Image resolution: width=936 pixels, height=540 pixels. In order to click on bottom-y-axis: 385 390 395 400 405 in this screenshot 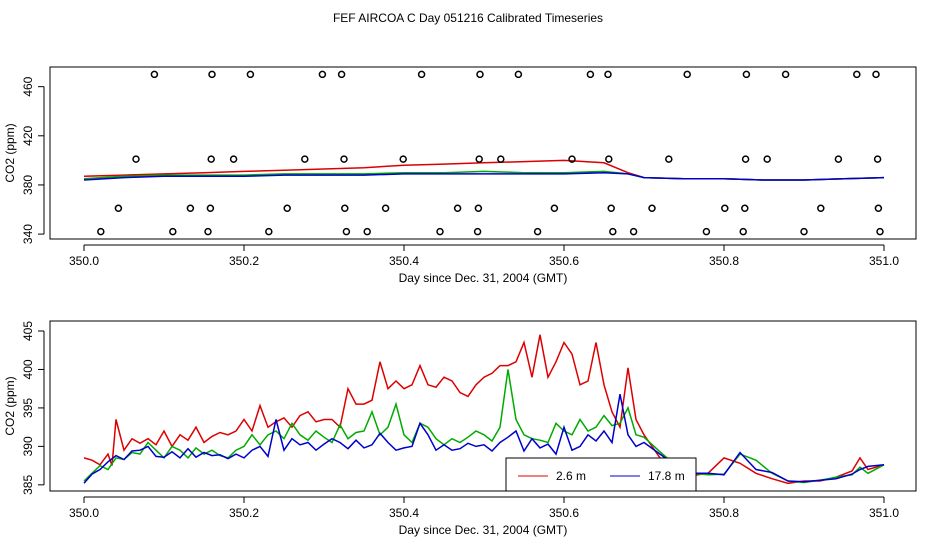, I will do `click(33, 408)`.